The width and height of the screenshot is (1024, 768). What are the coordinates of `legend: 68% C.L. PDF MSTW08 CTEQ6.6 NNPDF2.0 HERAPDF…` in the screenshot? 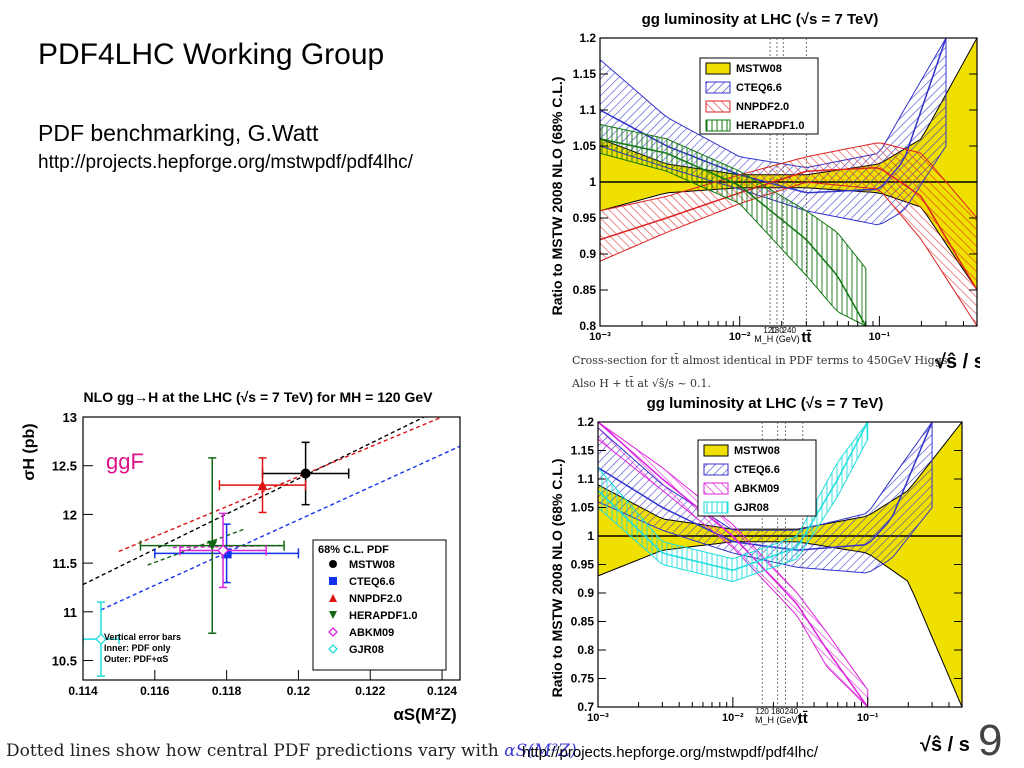 It's located at (379, 605).